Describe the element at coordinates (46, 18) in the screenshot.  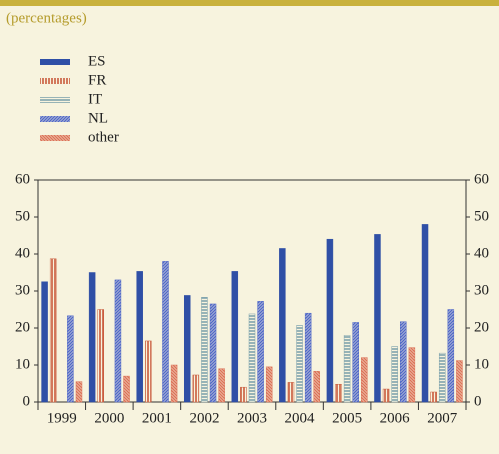
I see `chart-subtitle: (percentages)` at that location.